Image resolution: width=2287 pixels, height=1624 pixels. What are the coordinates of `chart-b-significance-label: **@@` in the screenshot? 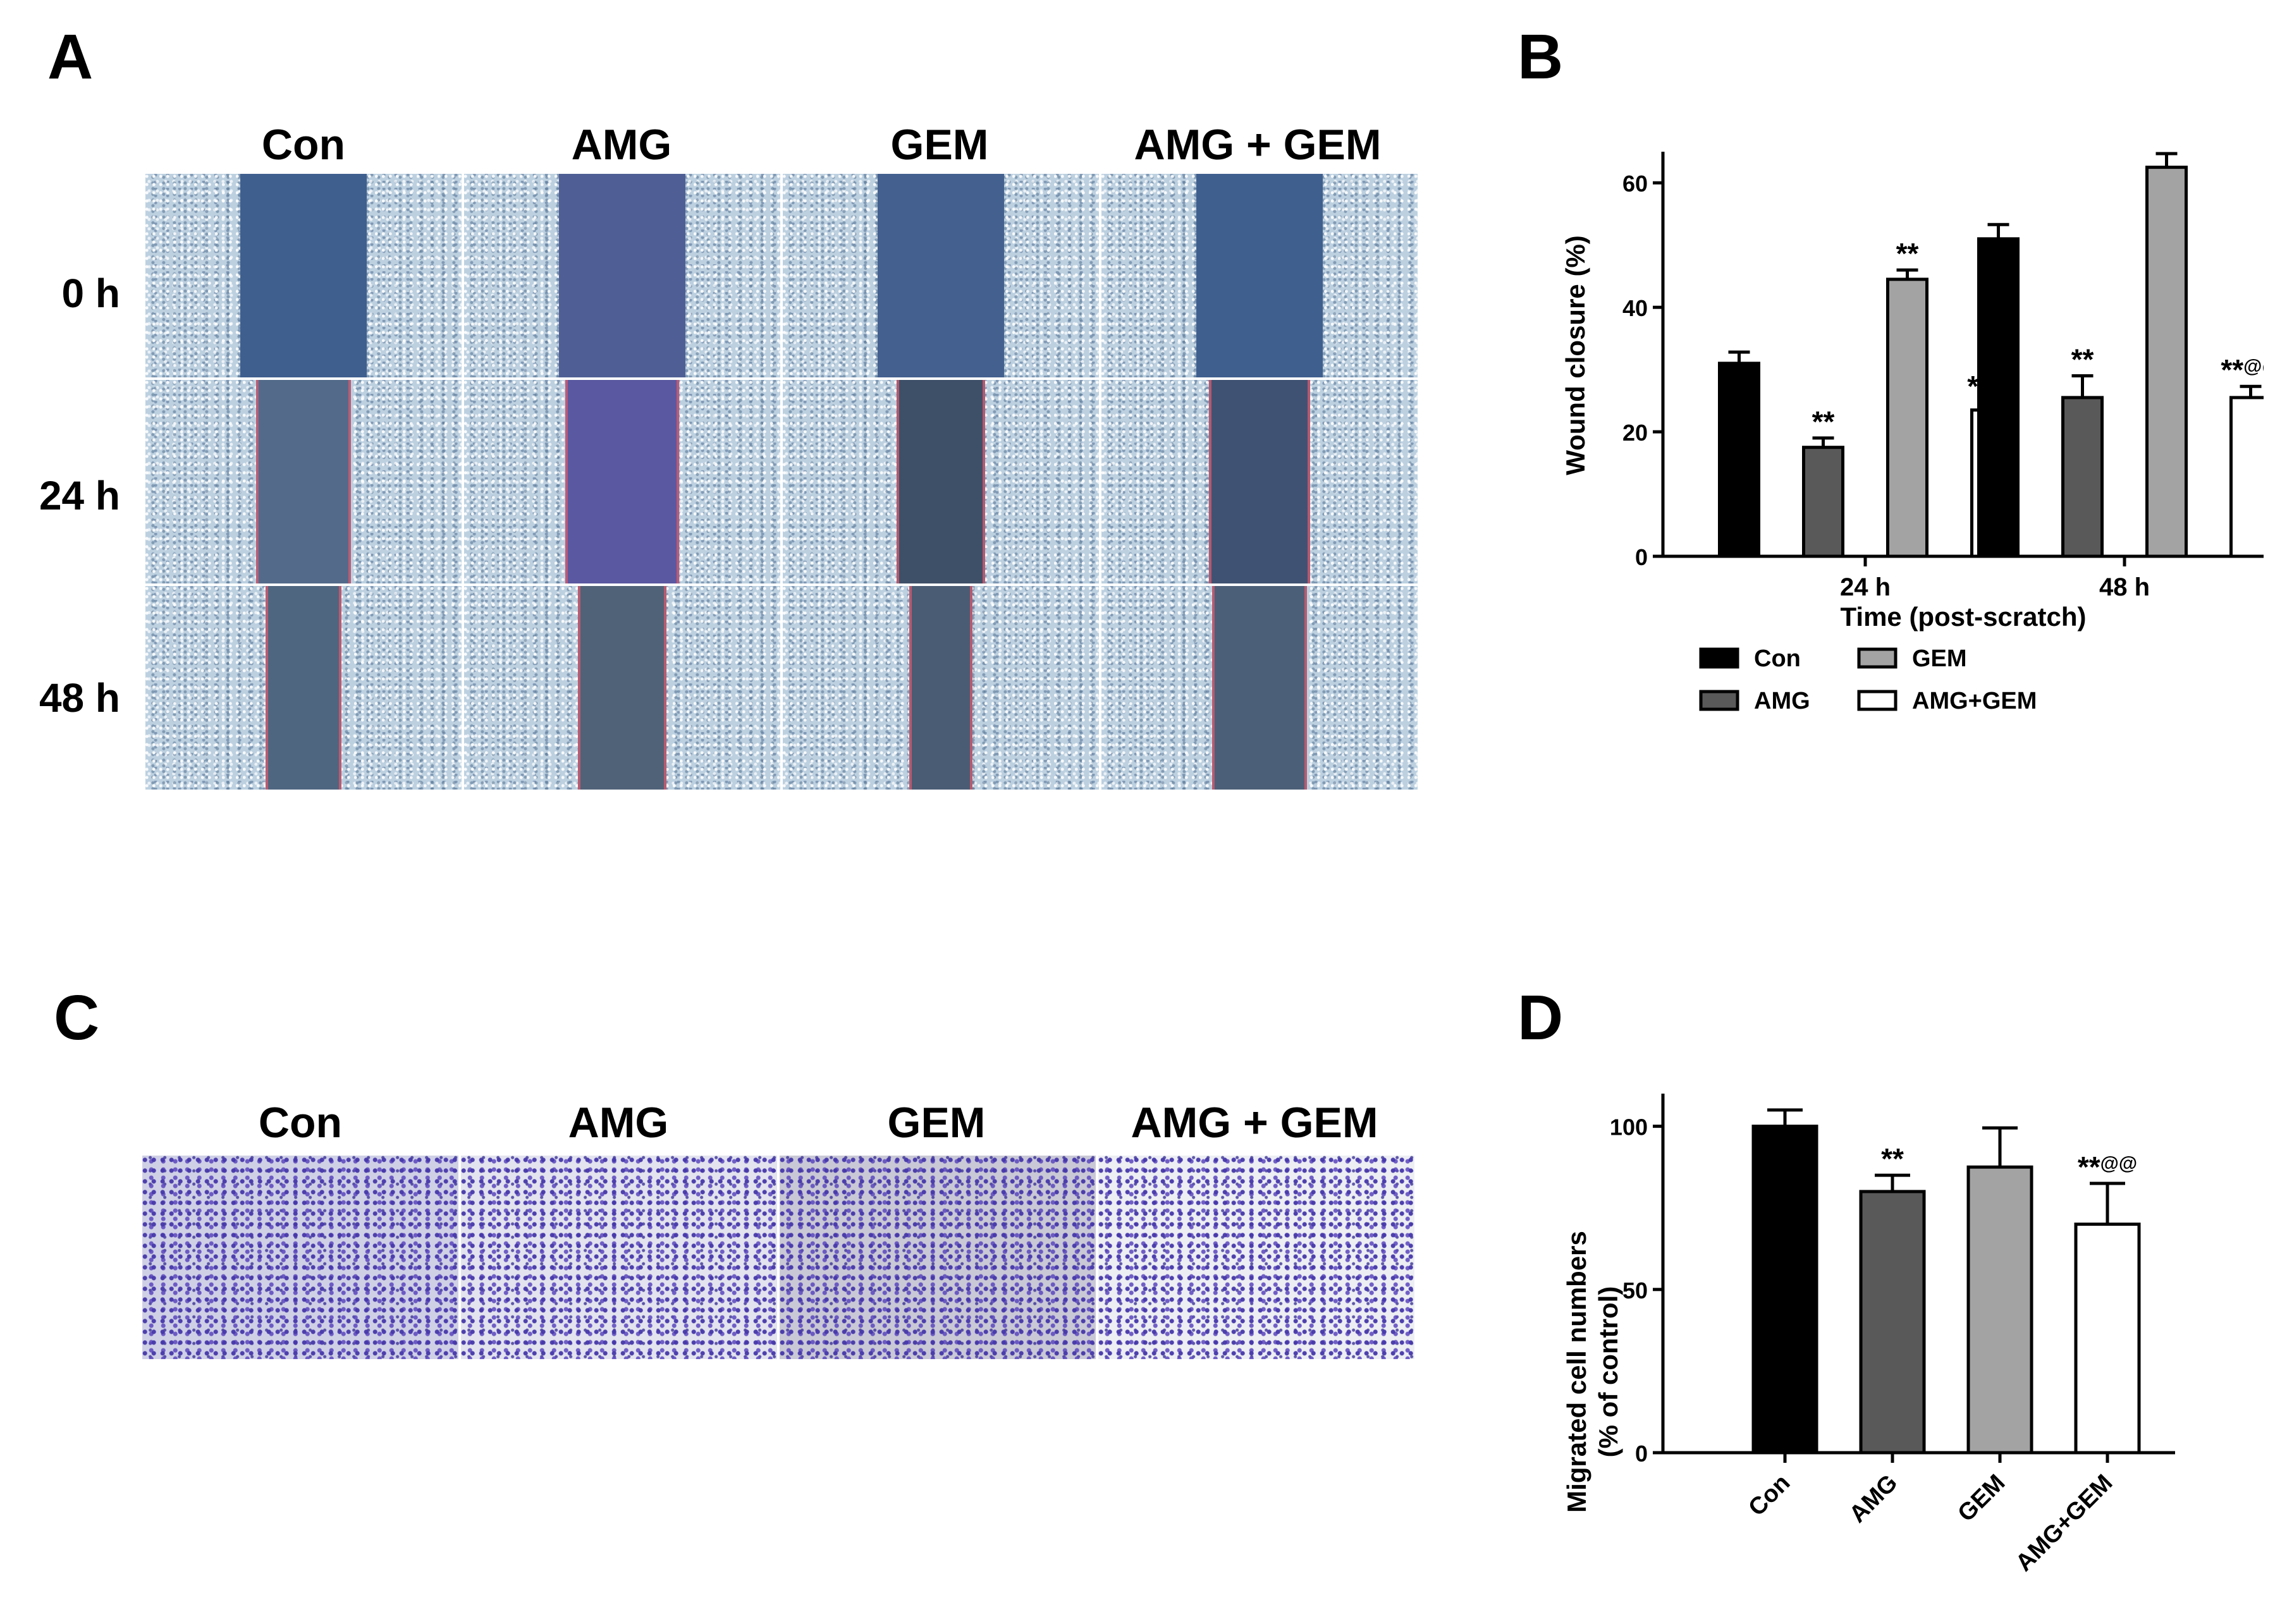 It's located at (2242, 369).